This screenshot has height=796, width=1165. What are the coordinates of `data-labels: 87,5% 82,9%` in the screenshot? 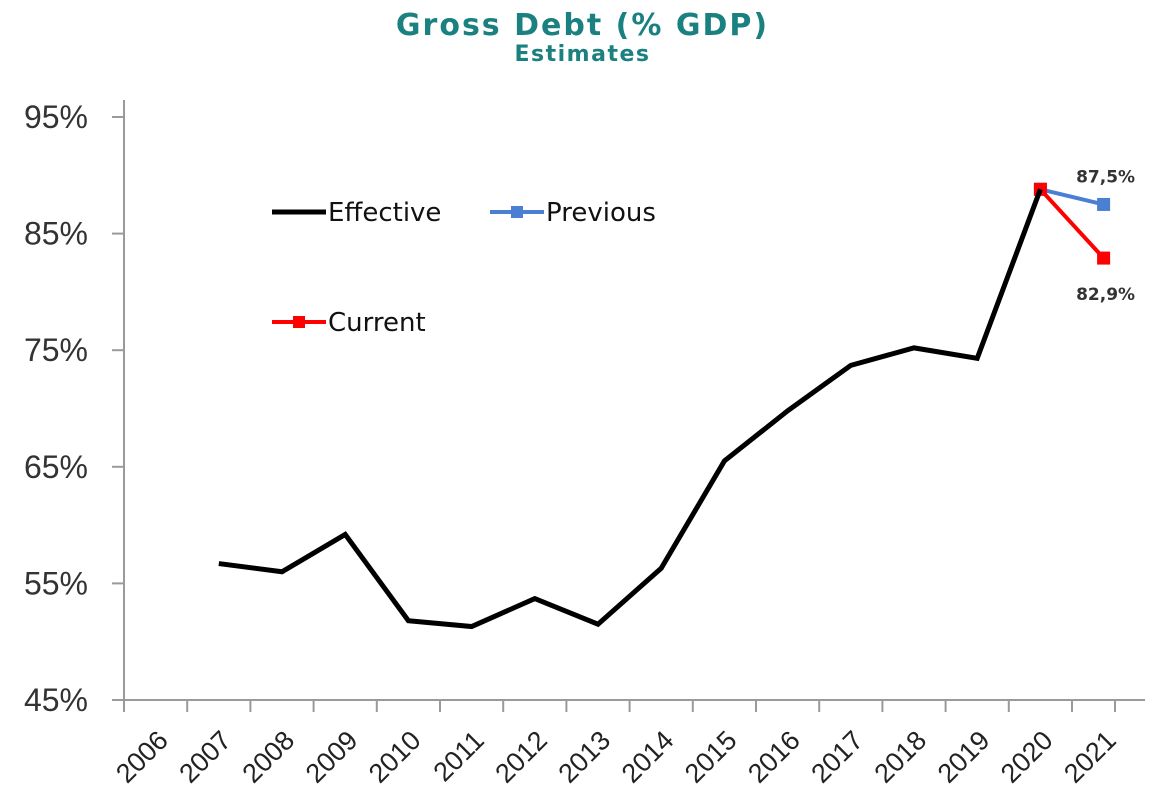 It's located at (1105, 236).